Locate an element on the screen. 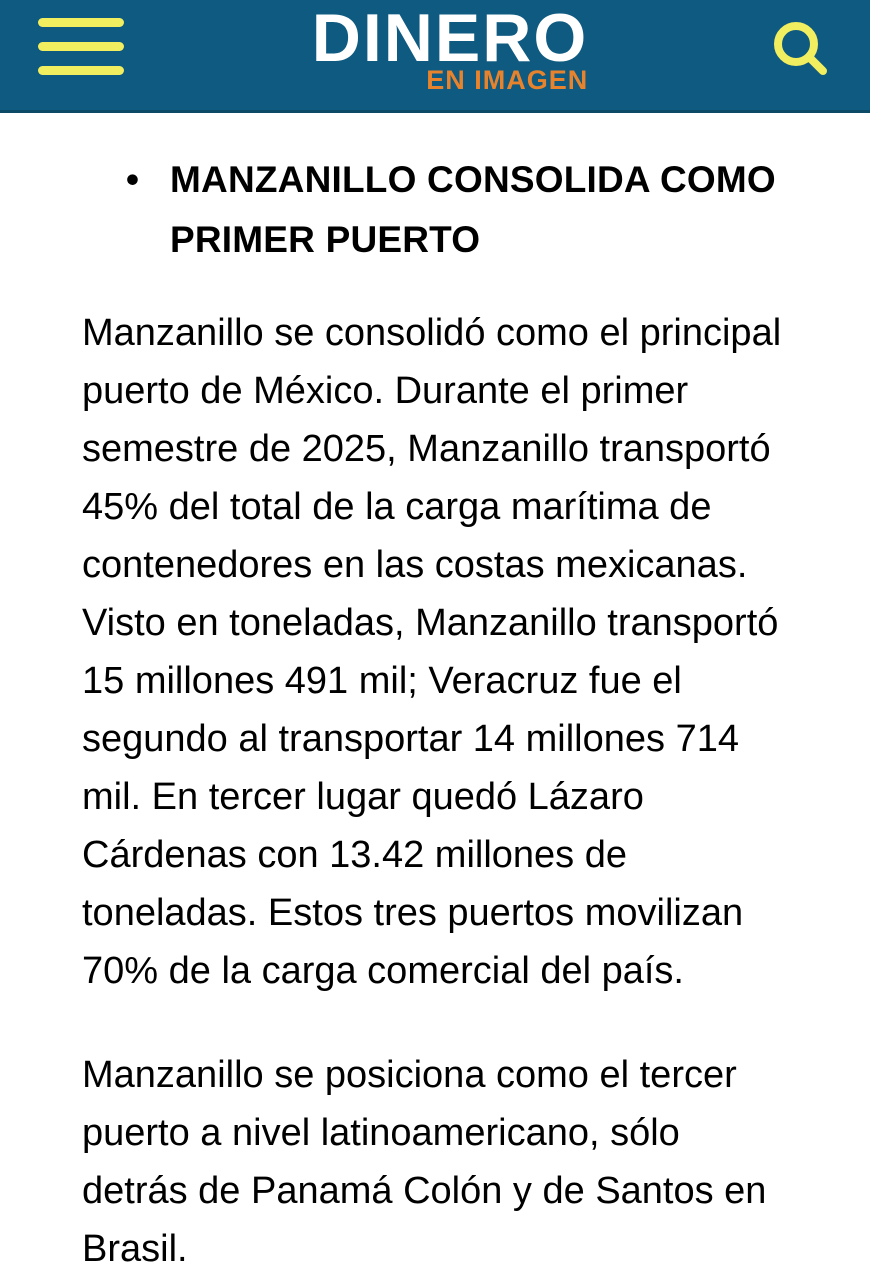  menu-button is located at coordinates (81, 46).